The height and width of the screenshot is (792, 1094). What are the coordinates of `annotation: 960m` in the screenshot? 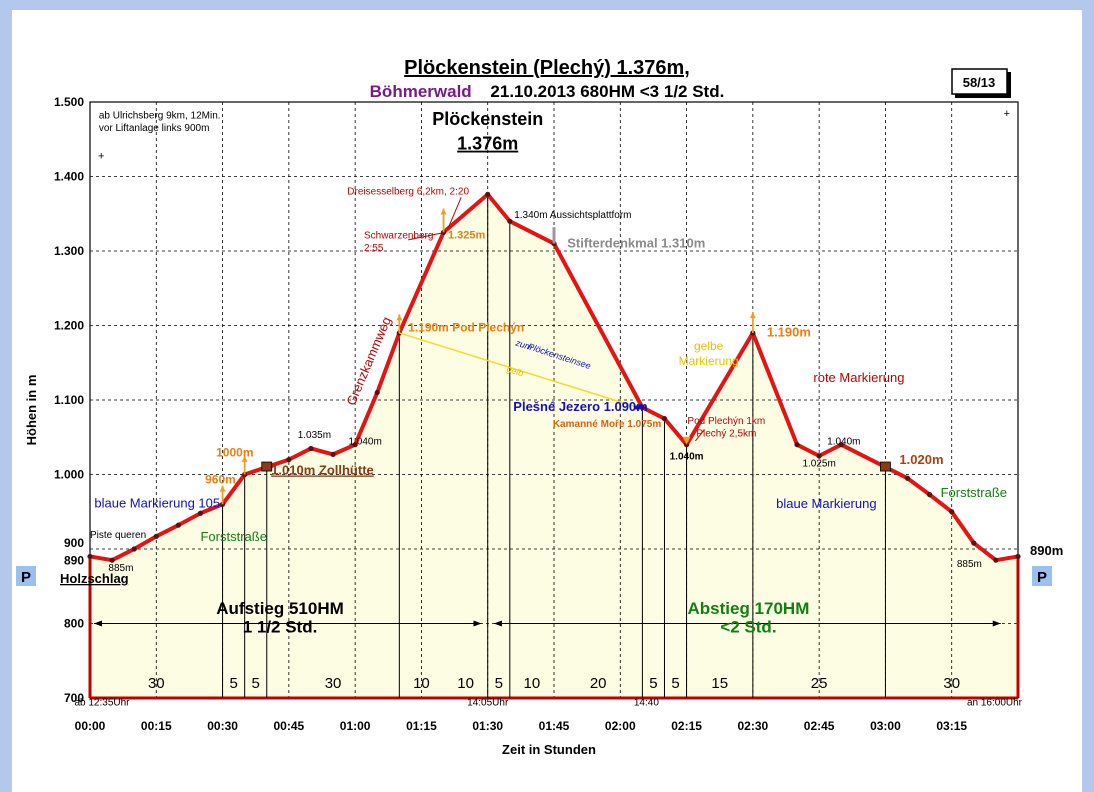 It's located at (220, 479).